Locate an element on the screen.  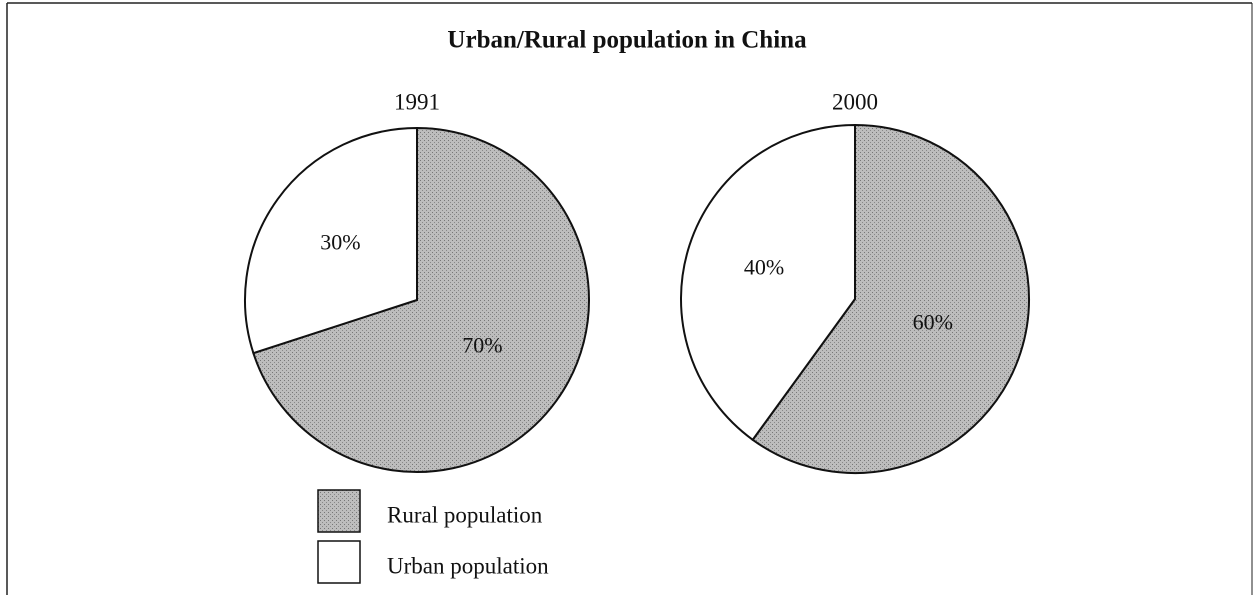
value-label: 60% is located at coordinates (933, 321).